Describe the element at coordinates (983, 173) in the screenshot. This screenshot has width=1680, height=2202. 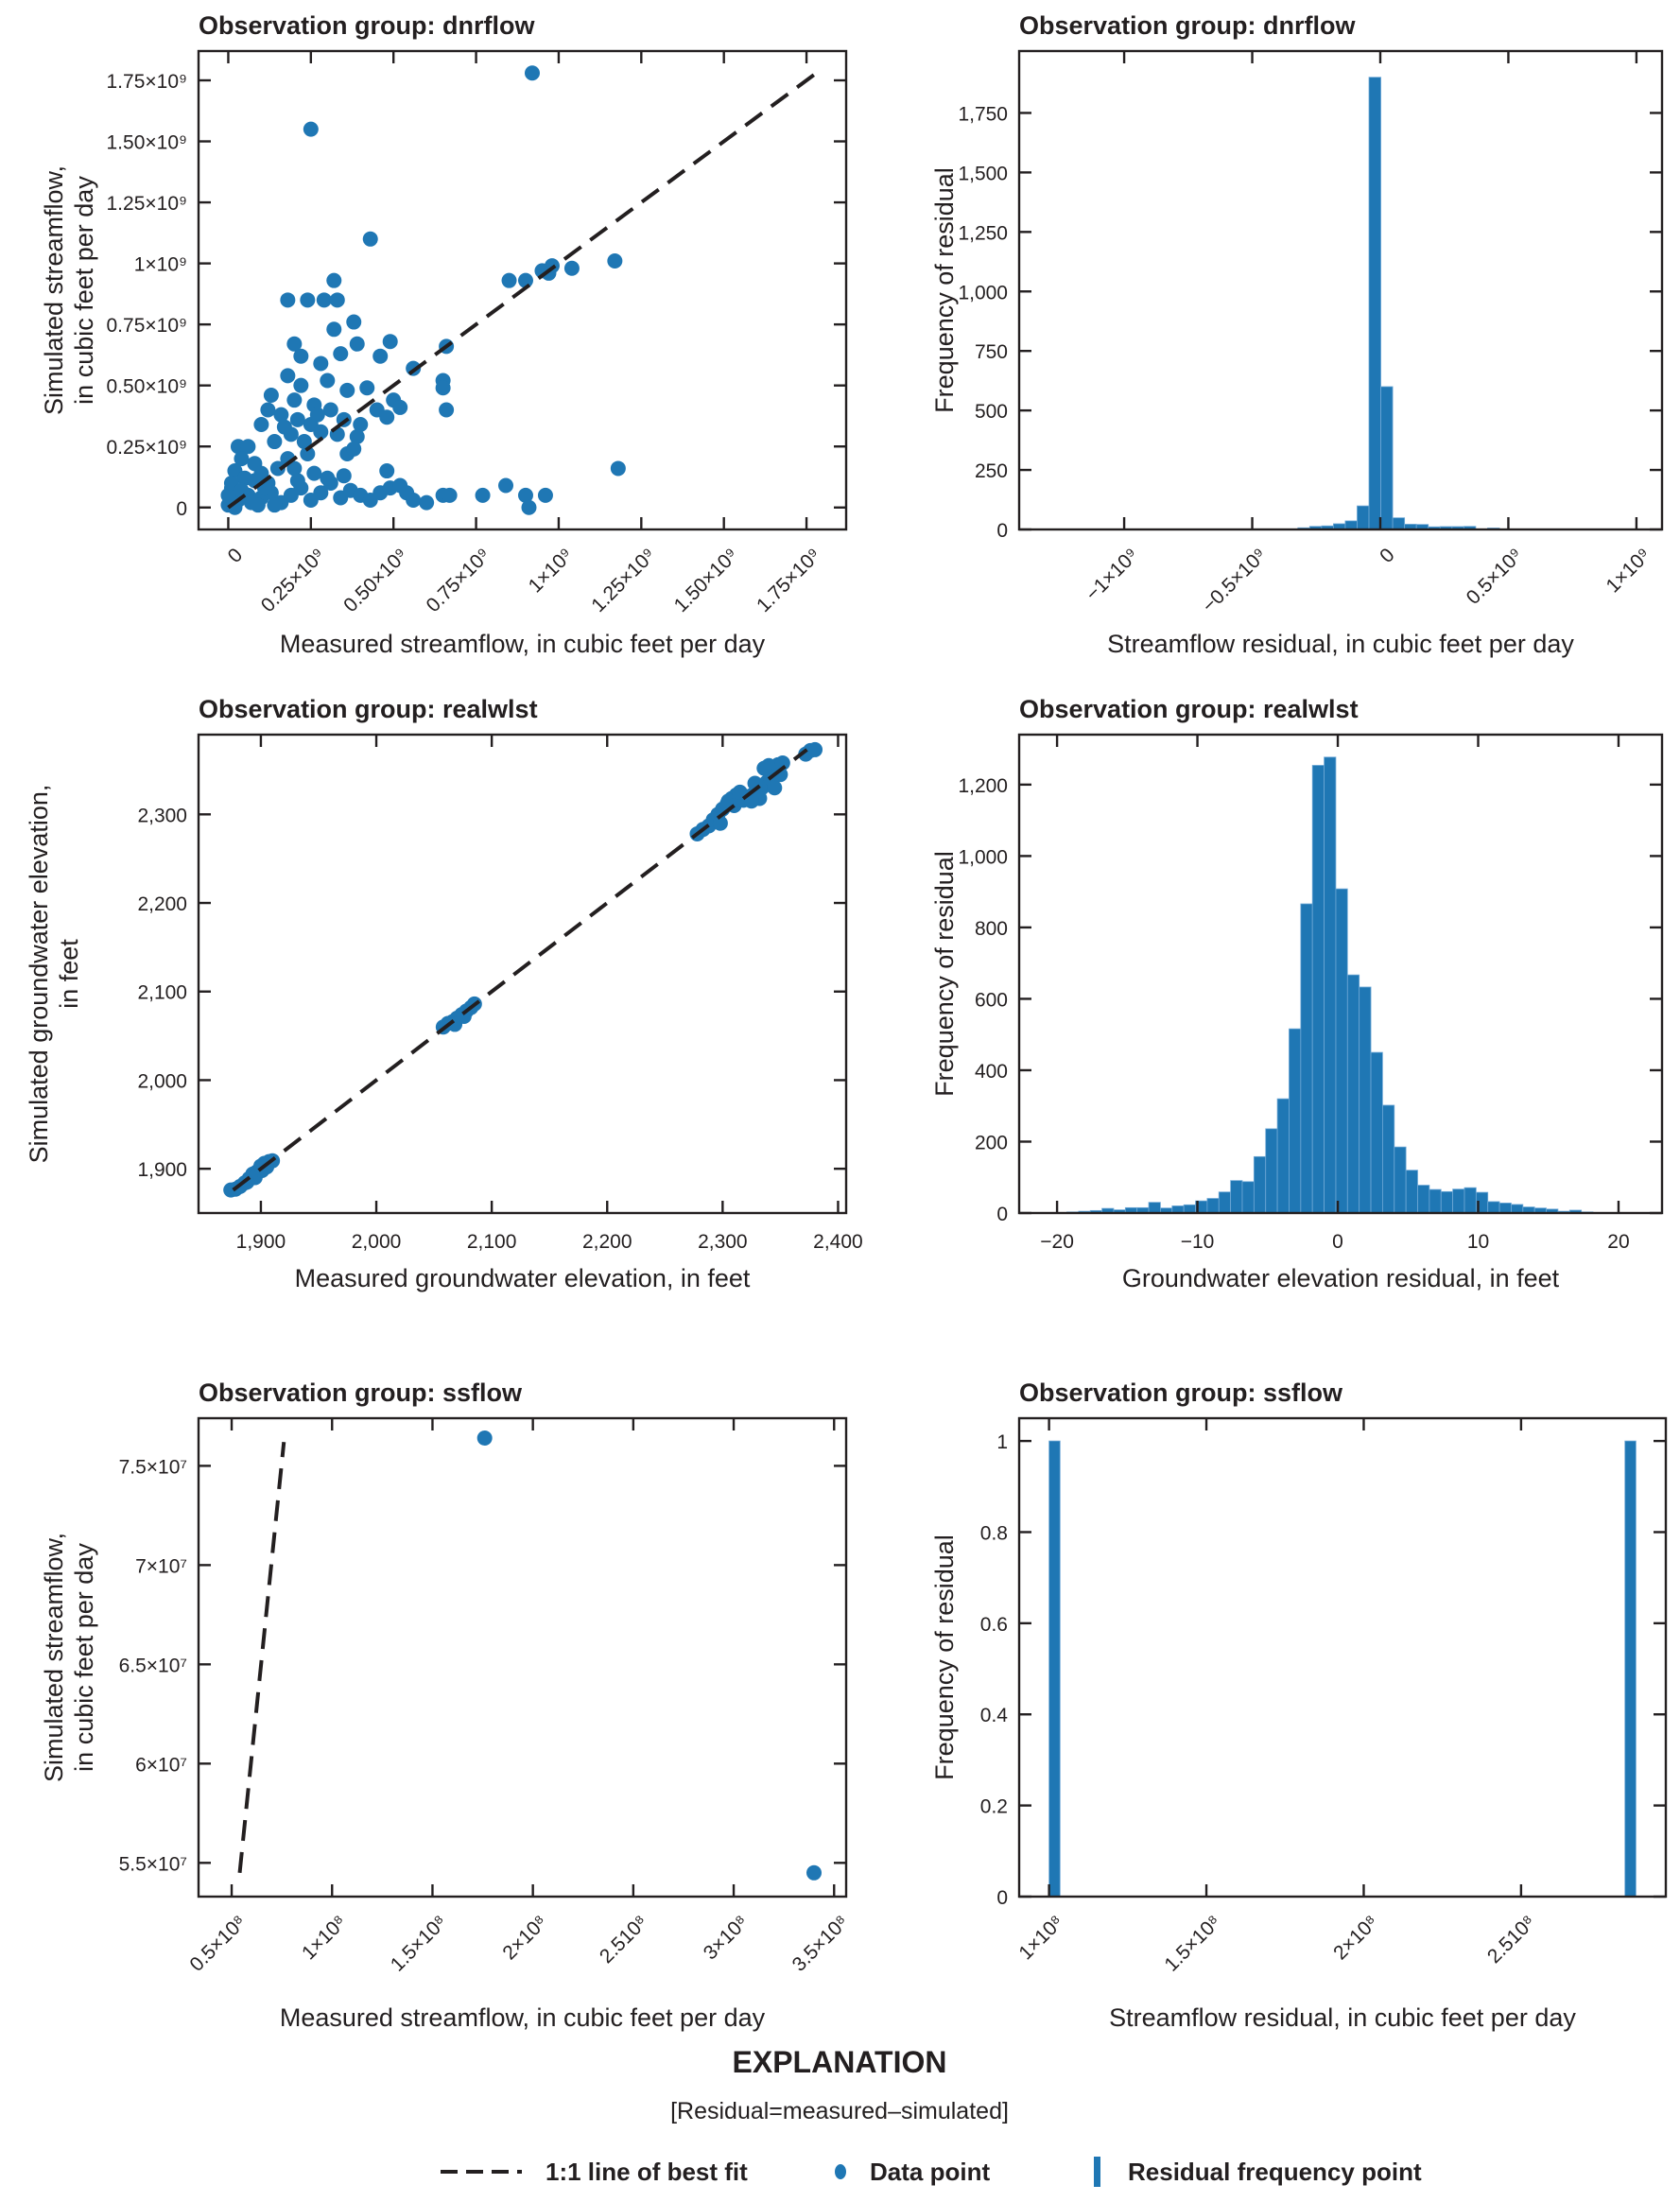
I see `y-tick-label: 1,500` at that location.